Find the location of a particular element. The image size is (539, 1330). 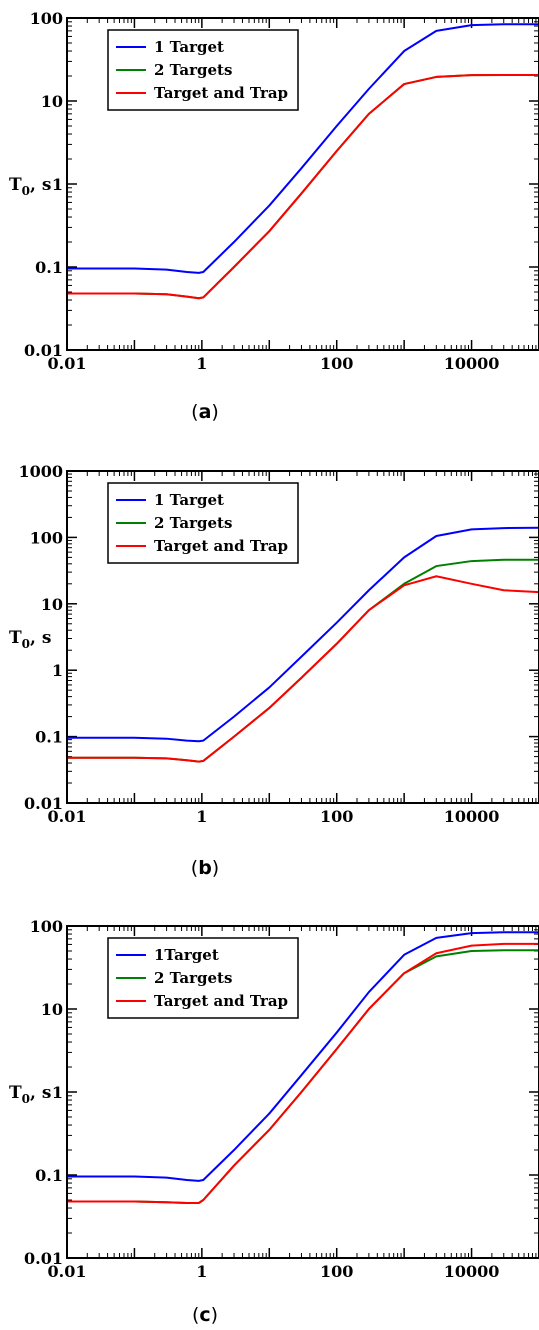

y-tick-label: 1000 is located at coordinates (40, 471).